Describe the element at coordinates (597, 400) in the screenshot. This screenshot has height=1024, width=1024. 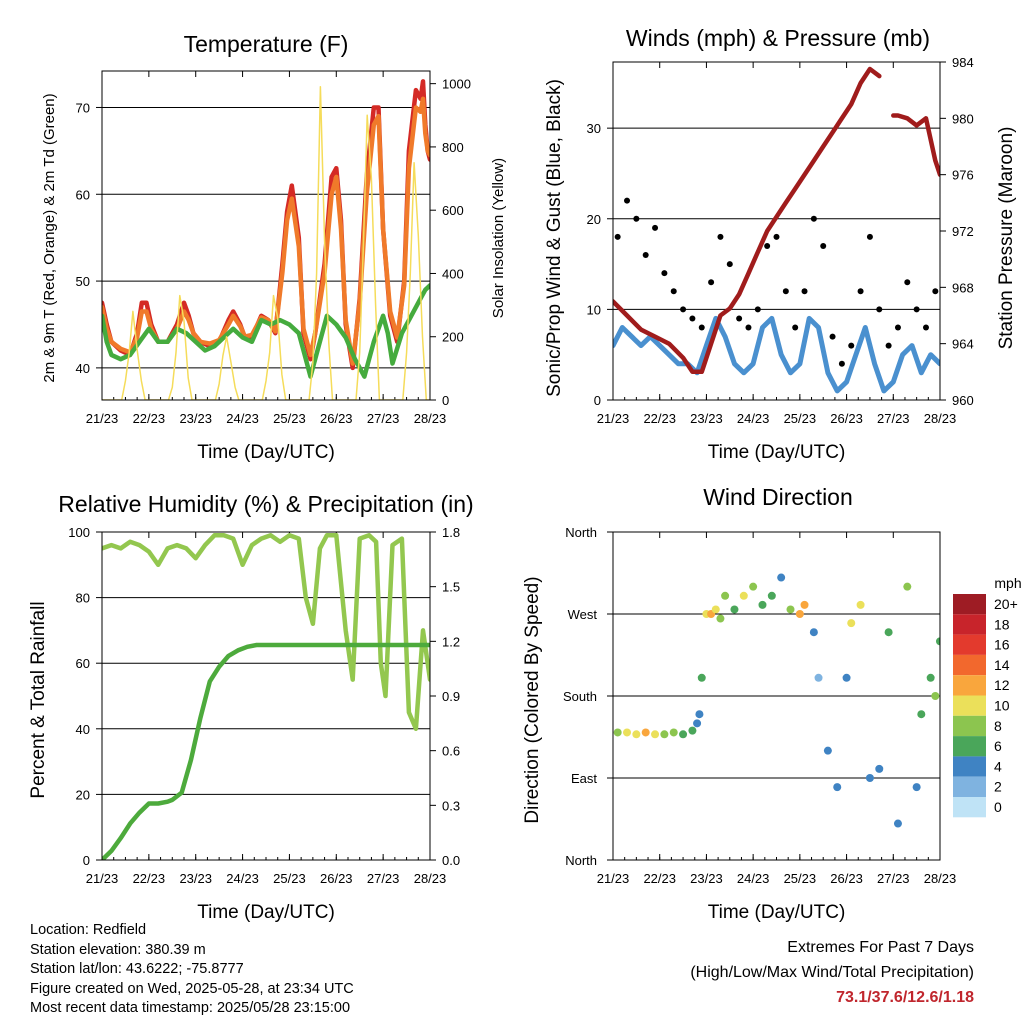
I see `y-tick-label: 0` at that location.